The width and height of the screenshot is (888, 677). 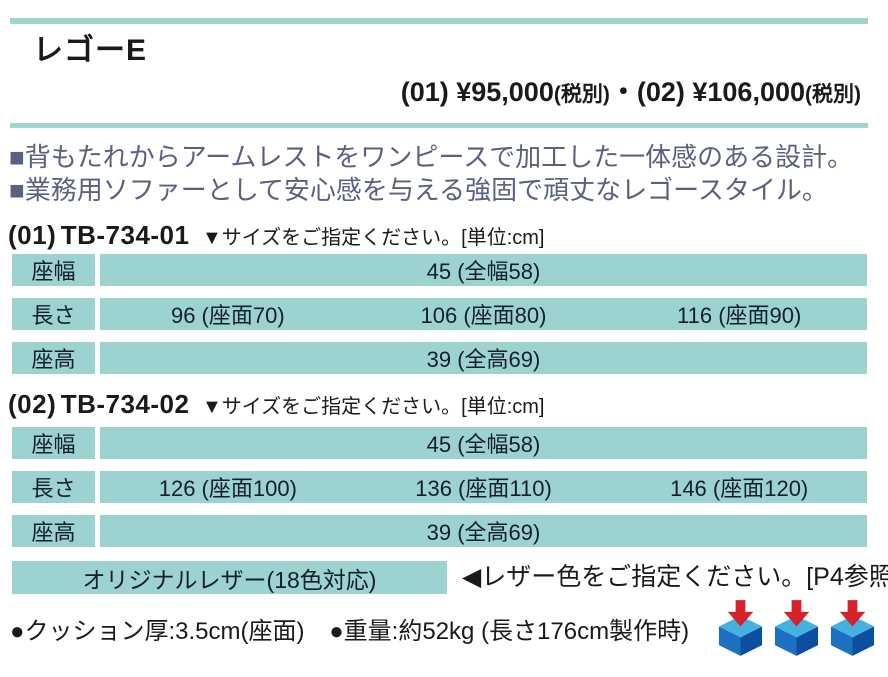 I want to click on price-amount-02: ¥106,000, so click(x=748, y=92).